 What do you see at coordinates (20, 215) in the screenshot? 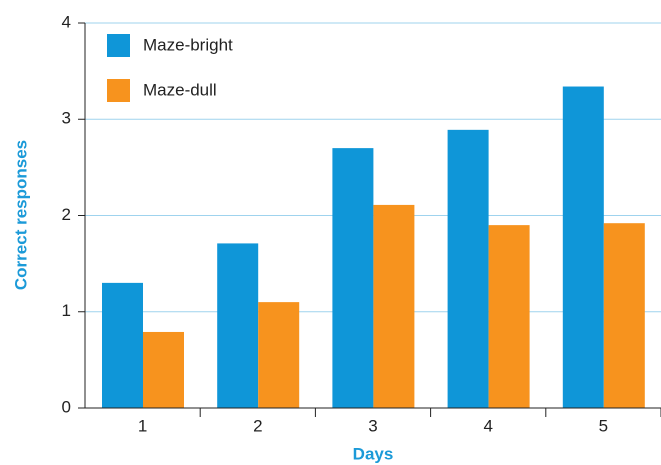
I see `y-axis-title: Correct responses` at bounding box center [20, 215].